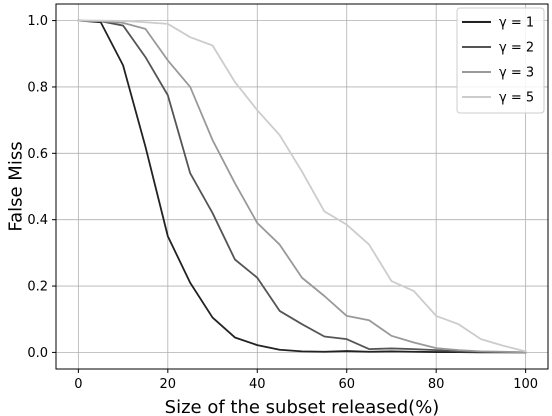  Describe the element at coordinates (37, 353) in the screenshot. I see `y-tick-label: 0.0` at that location.